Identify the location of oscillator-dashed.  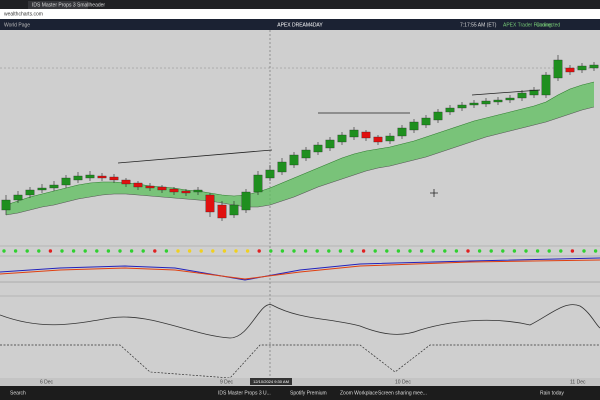
(300, 361).